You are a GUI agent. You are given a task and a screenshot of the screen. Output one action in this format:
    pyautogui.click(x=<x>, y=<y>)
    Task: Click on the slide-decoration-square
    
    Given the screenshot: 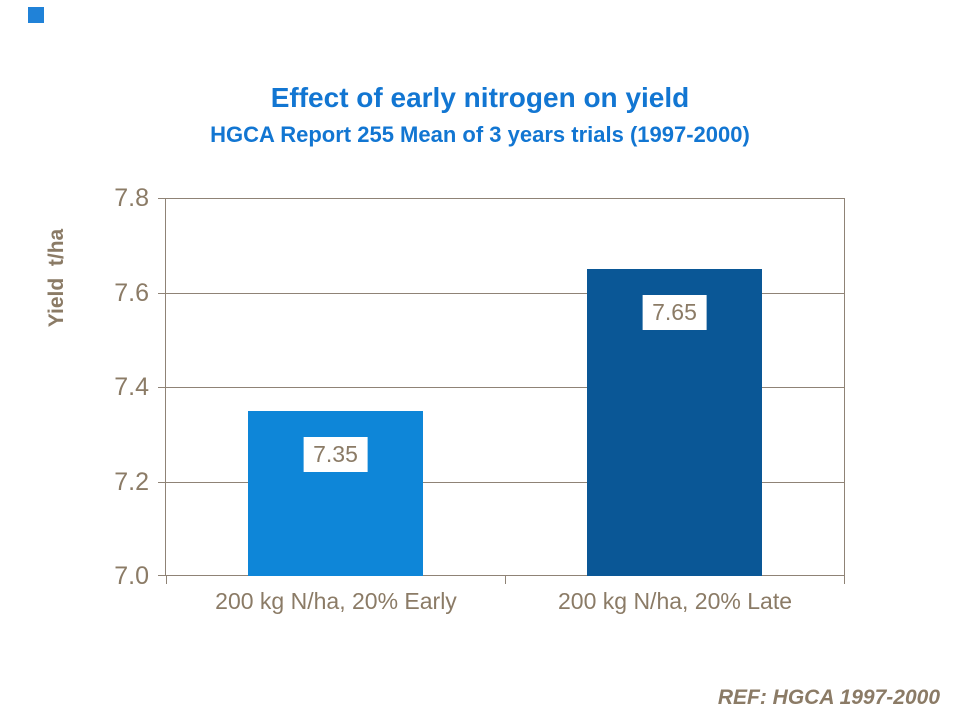 What is the action you would take?
    pyautogui.click(x=36, y=15)
    